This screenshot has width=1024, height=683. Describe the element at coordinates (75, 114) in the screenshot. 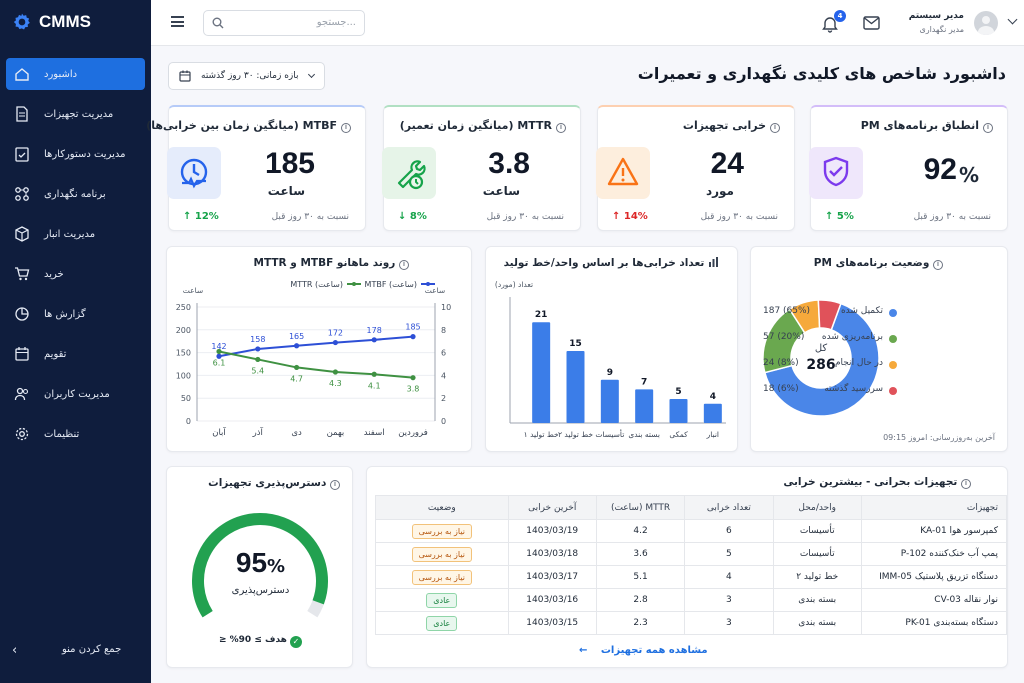

I see `sidebar-item-file: مدیریت تجهیزات` at that location.